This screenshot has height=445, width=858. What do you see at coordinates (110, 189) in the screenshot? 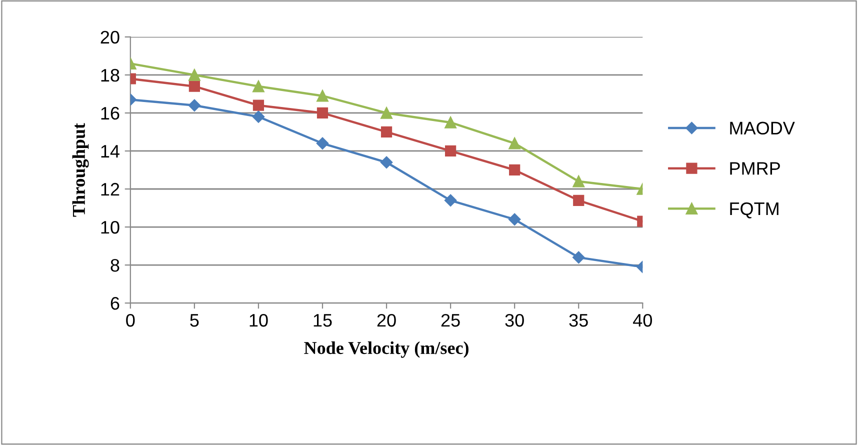
I see `y-tick-label: 12` at bounding box center [110, 189].